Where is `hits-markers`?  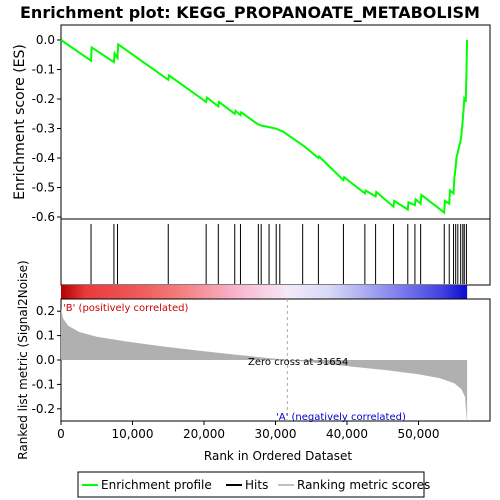 hits-markers is located at coordinates (278, 254).